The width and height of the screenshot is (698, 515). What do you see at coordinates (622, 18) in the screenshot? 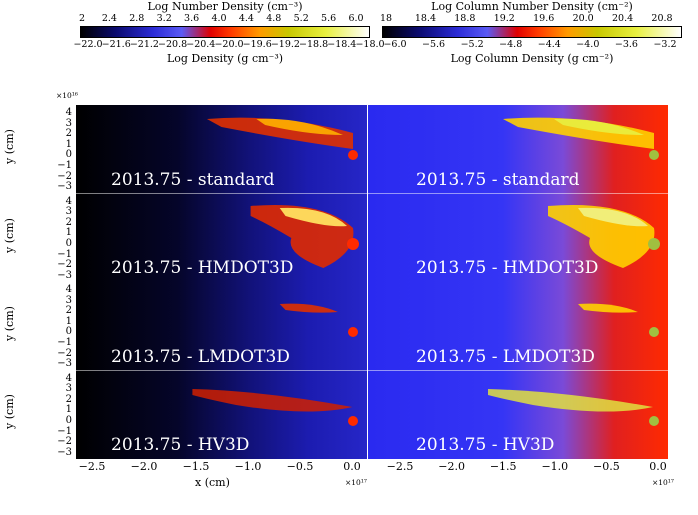
I see `colorbar-right-top-tick: 20.4` at bounding box center [622, 18].